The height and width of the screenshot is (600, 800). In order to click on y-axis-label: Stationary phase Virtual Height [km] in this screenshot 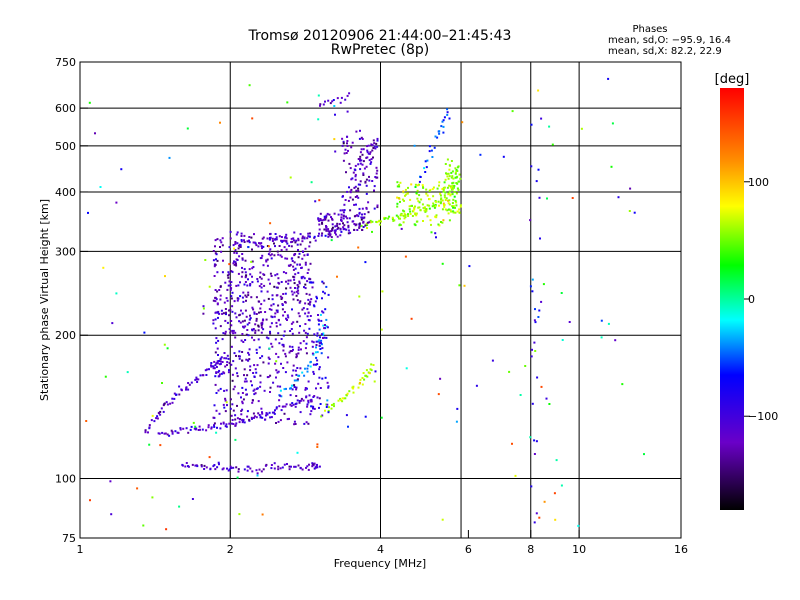, I will do `click(44, 300)`.